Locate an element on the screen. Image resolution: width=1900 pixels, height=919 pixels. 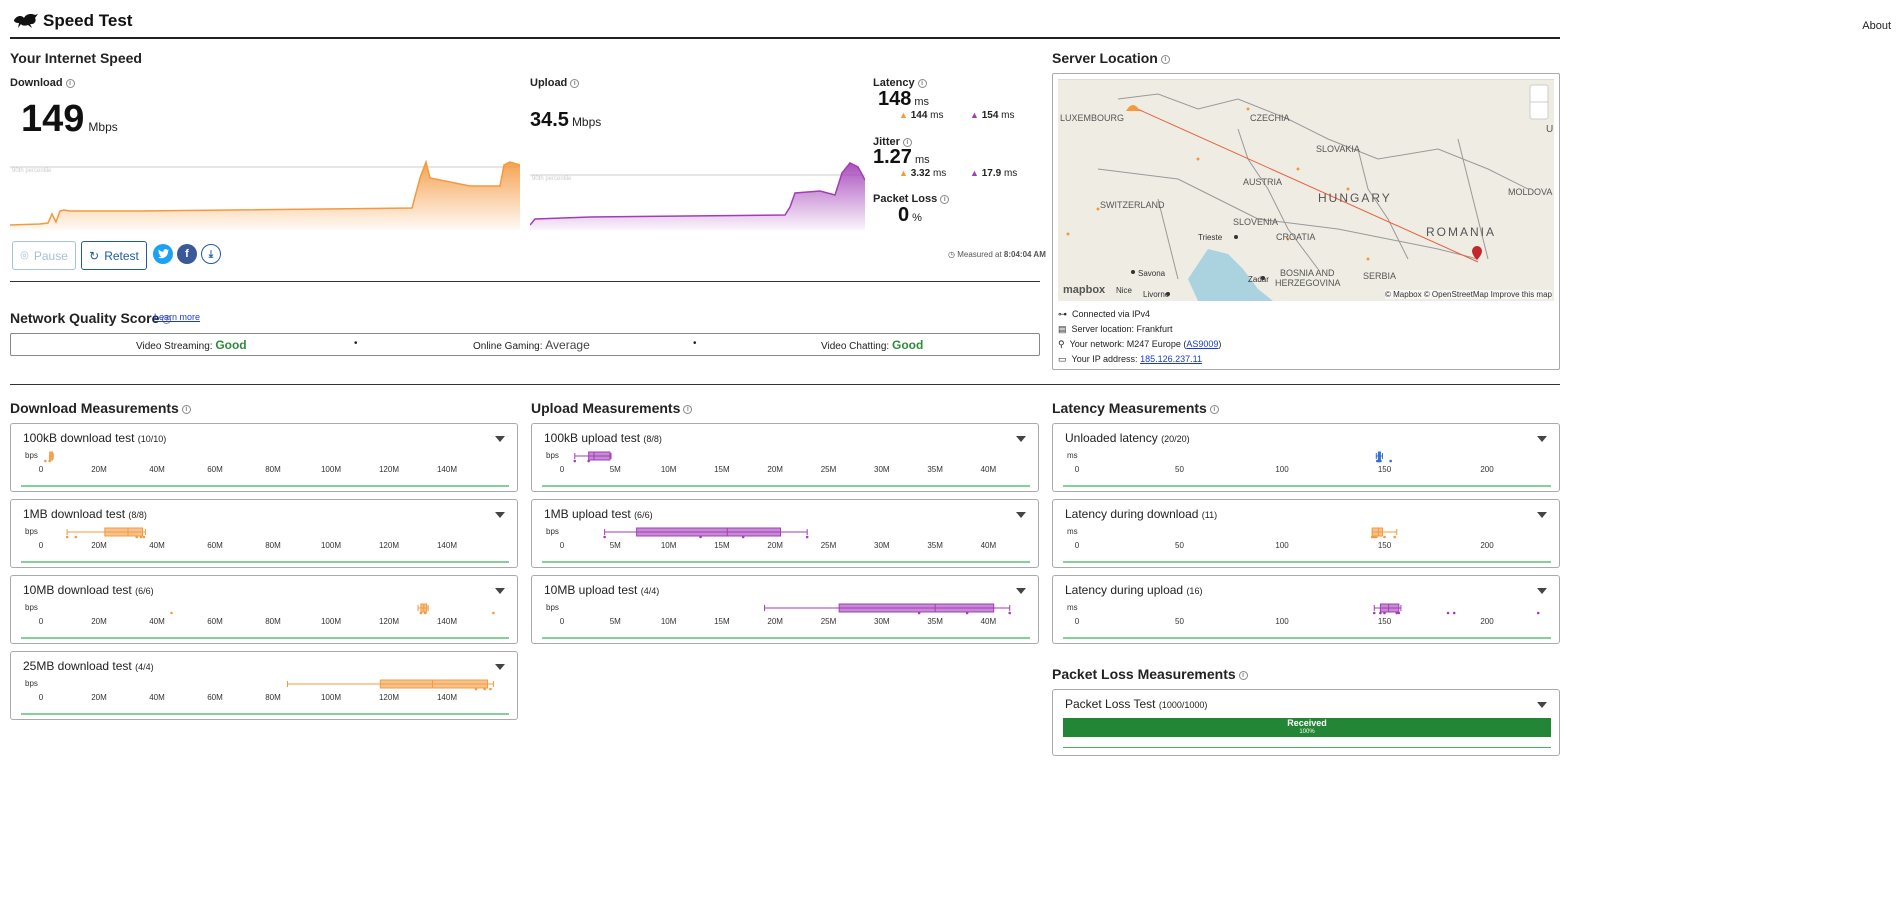
connected-via: ⊶ Connected via IPv4 is located at coordinates (1104, 314).